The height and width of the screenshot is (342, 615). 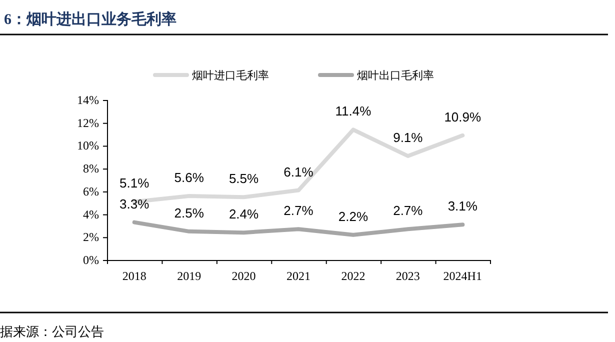 What do you see at coordinates (91, 214) in the screenshot?
I see `y-tick-label: 4%` at bounding box center [91, 214].